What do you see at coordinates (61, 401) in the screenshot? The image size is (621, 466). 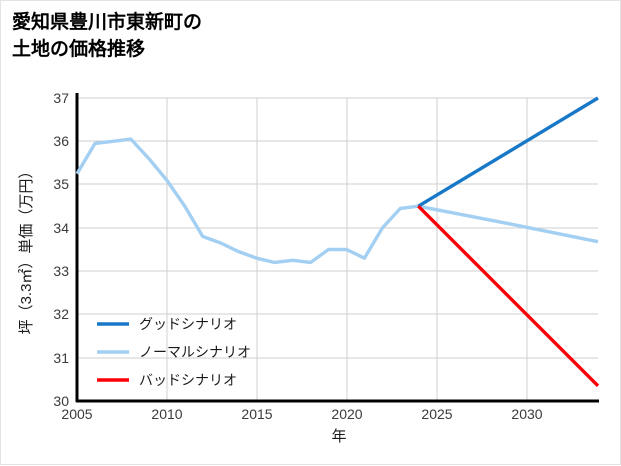 I see `y-tick-30: 30` at bounding box center [61, 401].